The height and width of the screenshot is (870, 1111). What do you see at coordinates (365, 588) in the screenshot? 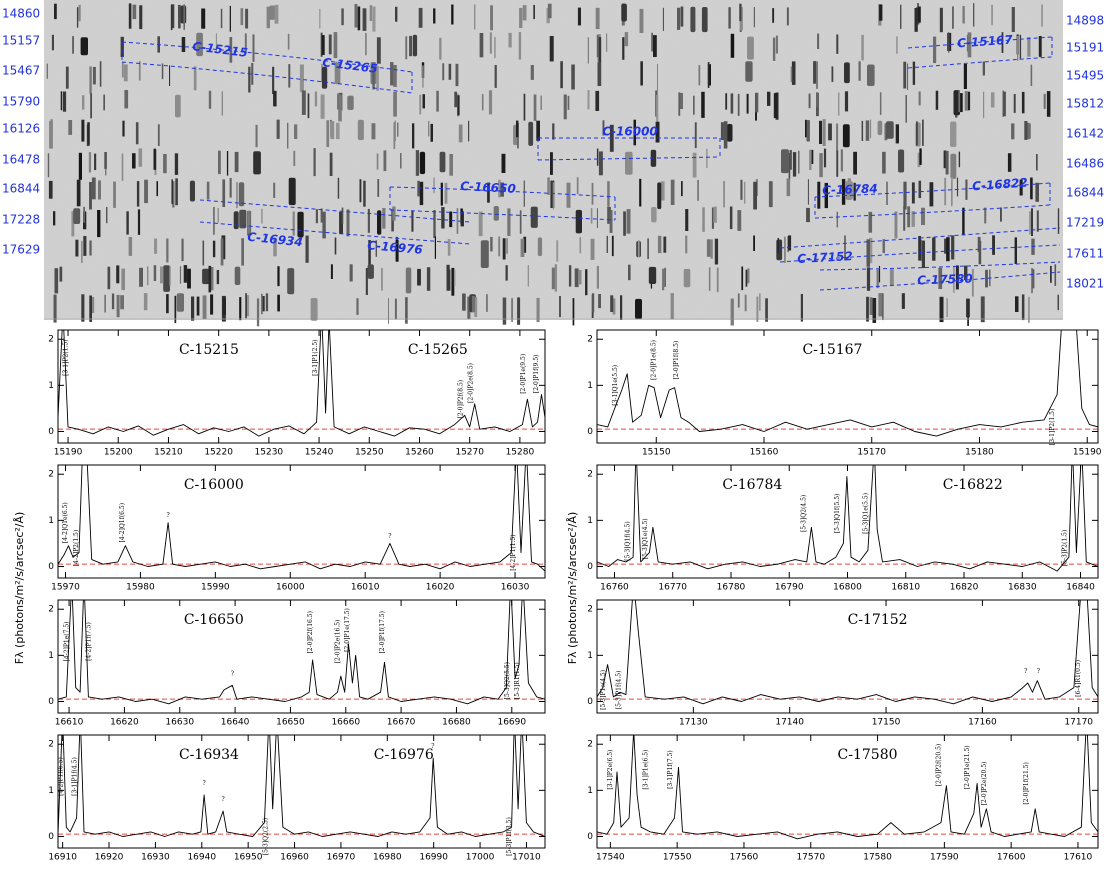
I see `x-tick-label: 16010` at bounding box center [365, 588].